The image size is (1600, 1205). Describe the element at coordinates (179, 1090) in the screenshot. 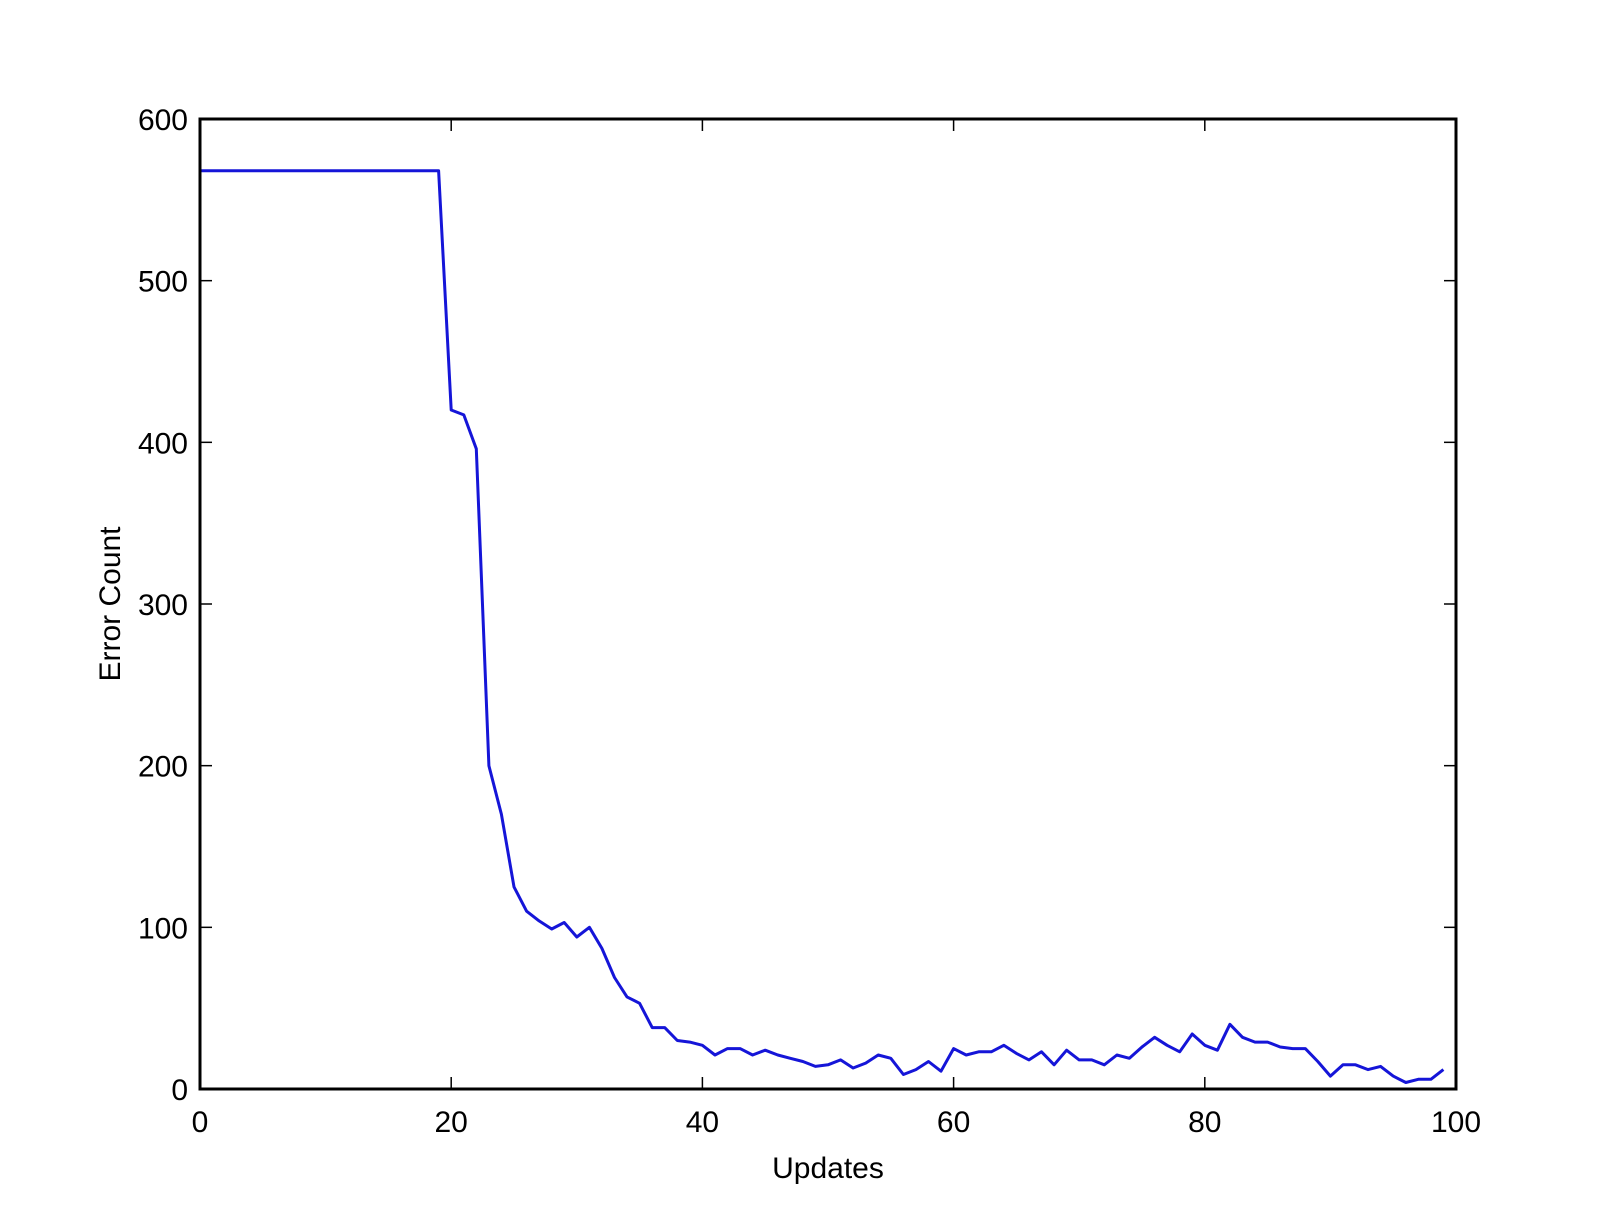

I see `y-tick-label: 0` at that location.